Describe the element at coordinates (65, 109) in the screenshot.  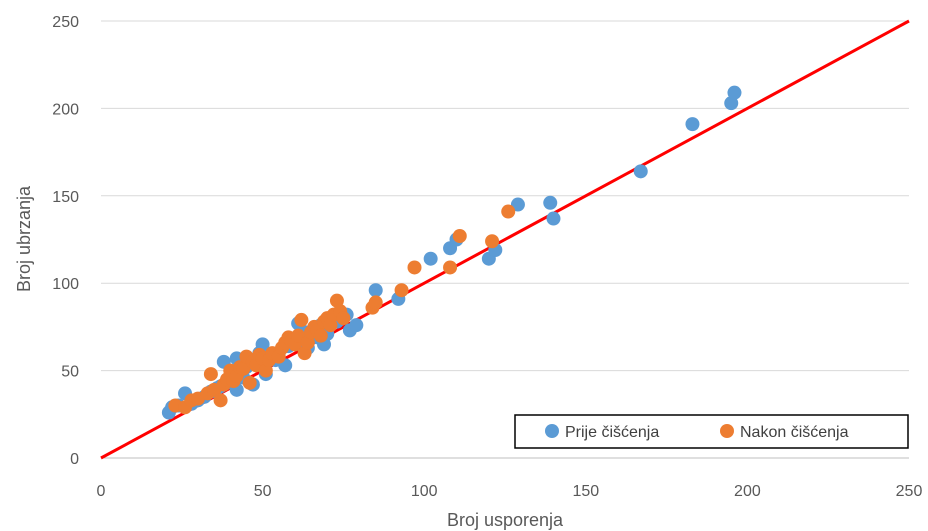
I see `y-tick-label: 200` at that location.